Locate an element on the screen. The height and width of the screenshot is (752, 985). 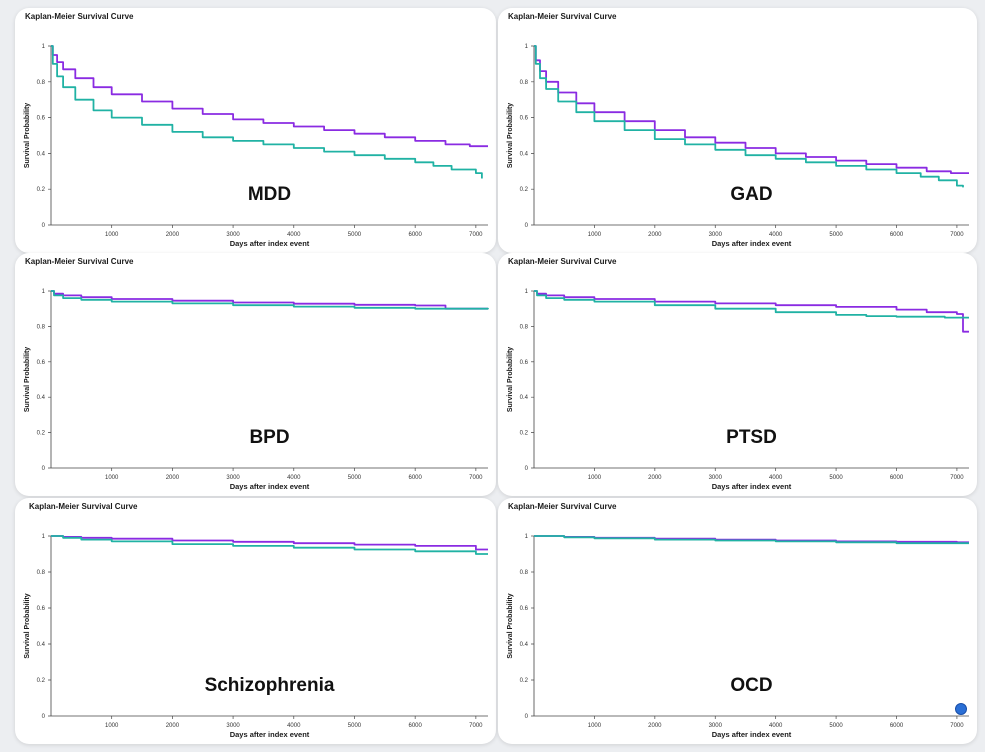
condition-label: BPD is located at coordinates (269, 437).